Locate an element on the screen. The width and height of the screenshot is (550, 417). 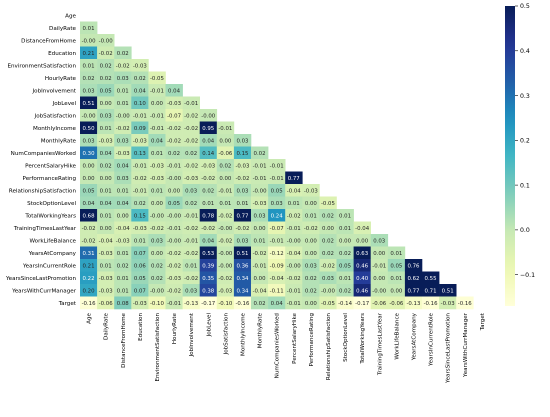
column-tick-label: YearsWithCurrManager is located at coordinates (466, 345).